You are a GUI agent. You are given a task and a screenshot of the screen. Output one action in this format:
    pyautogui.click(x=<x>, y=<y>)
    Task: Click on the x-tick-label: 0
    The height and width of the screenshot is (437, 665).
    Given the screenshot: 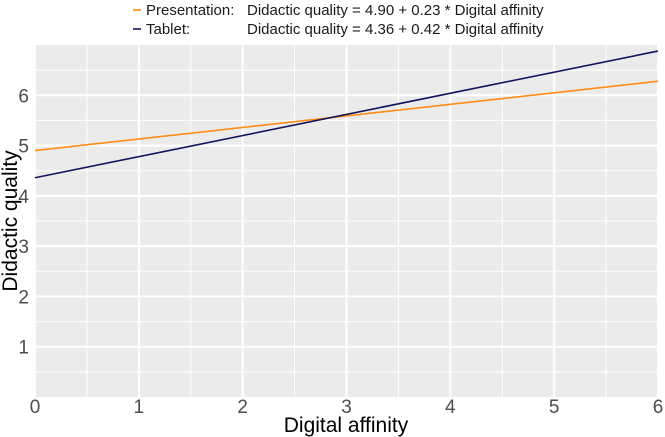 What is the action you would take?
    pyautogui.click(x=35, y=407)
    